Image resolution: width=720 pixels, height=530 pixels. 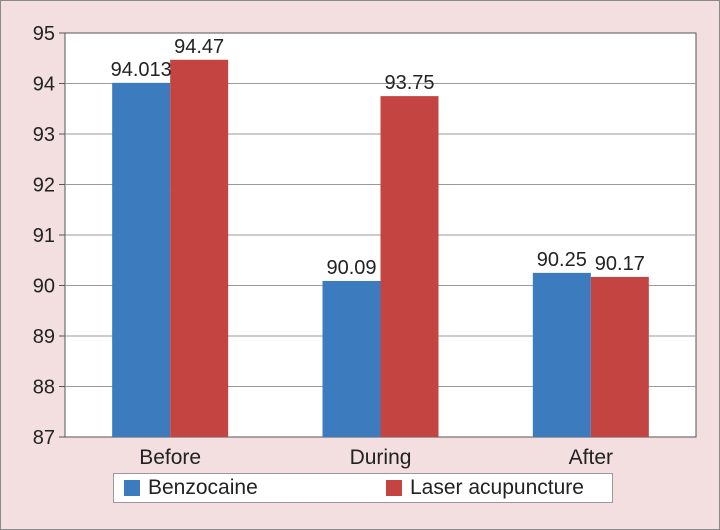 What do you see at coordinates (591, 457) in the screenshot?
I see `x-tick-label: After` at bounding box center [591, 457].